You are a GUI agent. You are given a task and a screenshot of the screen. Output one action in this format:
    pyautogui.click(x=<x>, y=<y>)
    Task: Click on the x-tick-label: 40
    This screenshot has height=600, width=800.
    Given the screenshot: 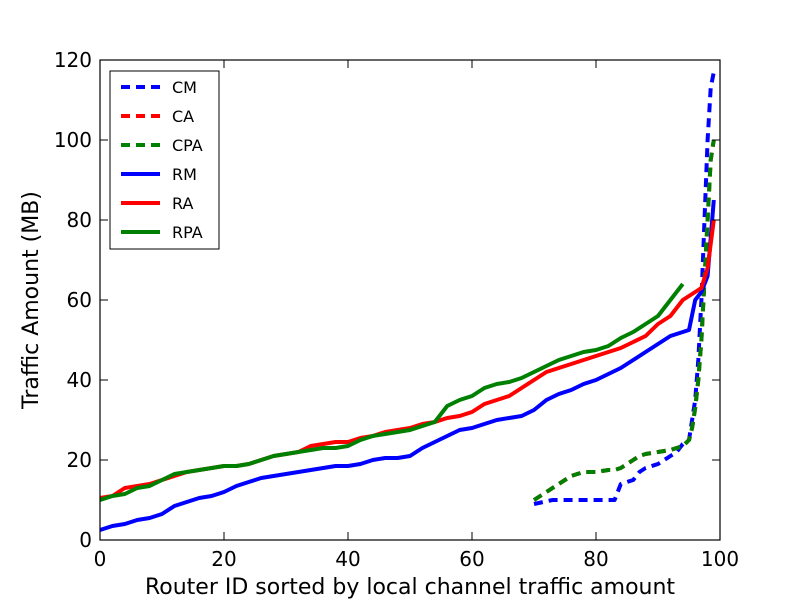 What is the action you would take?
    pyautogui.click(x=347, y=559)
    